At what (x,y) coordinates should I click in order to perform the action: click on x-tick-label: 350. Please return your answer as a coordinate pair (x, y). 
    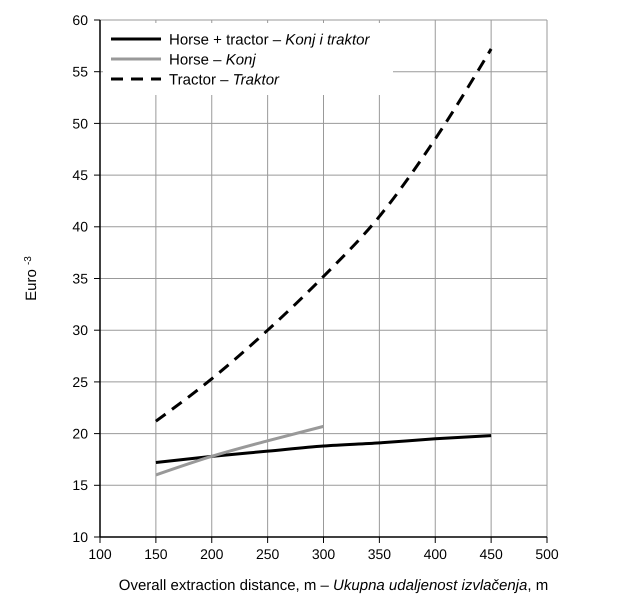
    Looking at the image, I should click on (380, 554).